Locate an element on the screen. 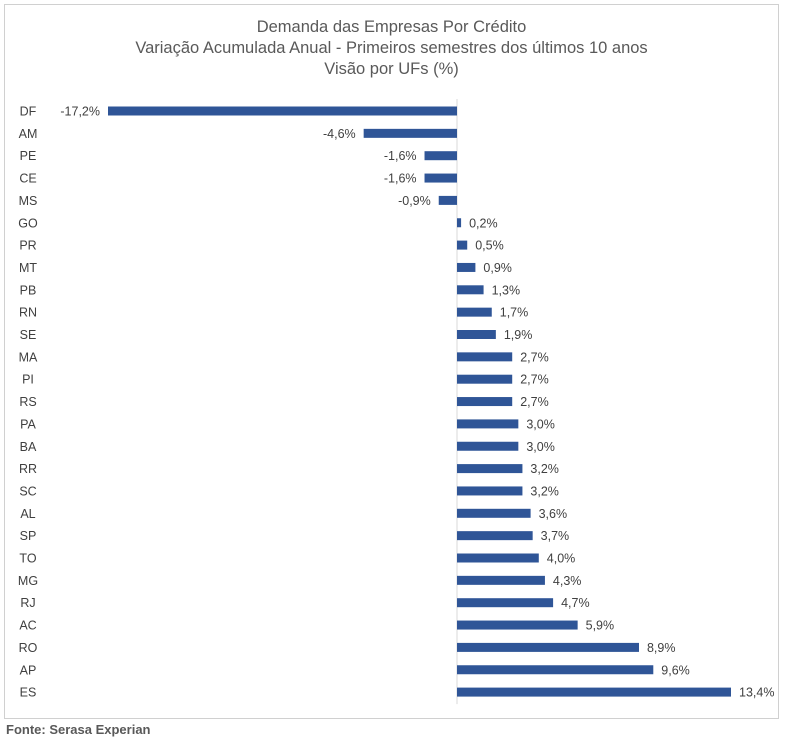 The height and width of the screenshot is (742, 785). category-label: PA is located at coordinates (28, 424).